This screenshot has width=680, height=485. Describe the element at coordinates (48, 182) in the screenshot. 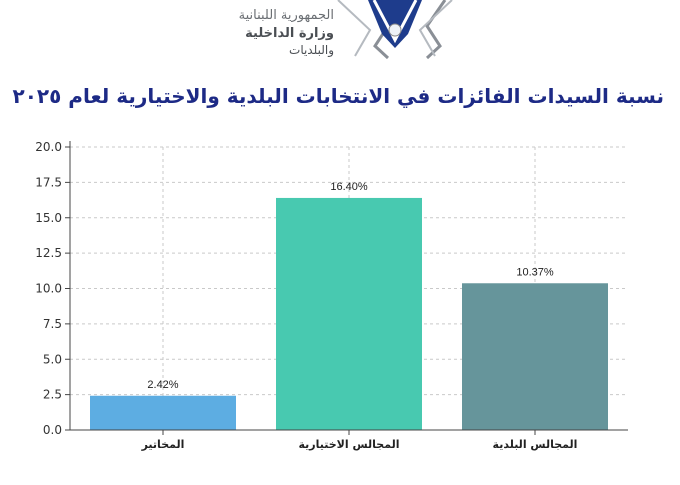

I see `y-tick-label: 17.5` at that location.